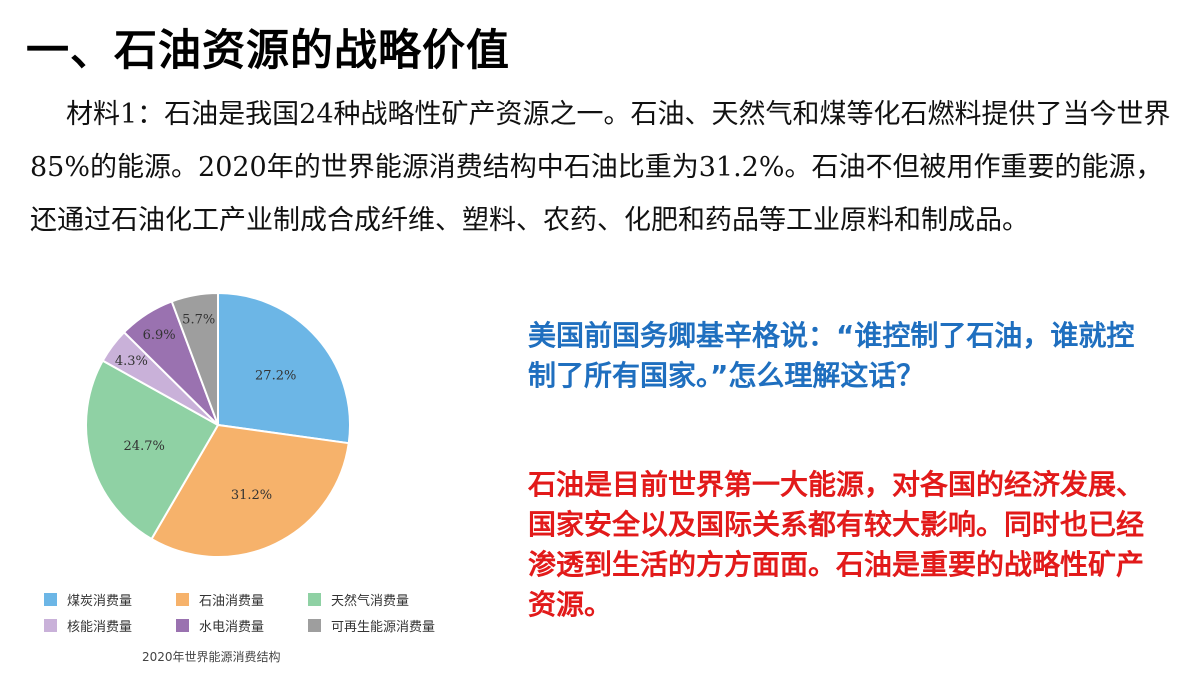  I want to click on pie-slice-label: 5.7%, so click(198, 320).